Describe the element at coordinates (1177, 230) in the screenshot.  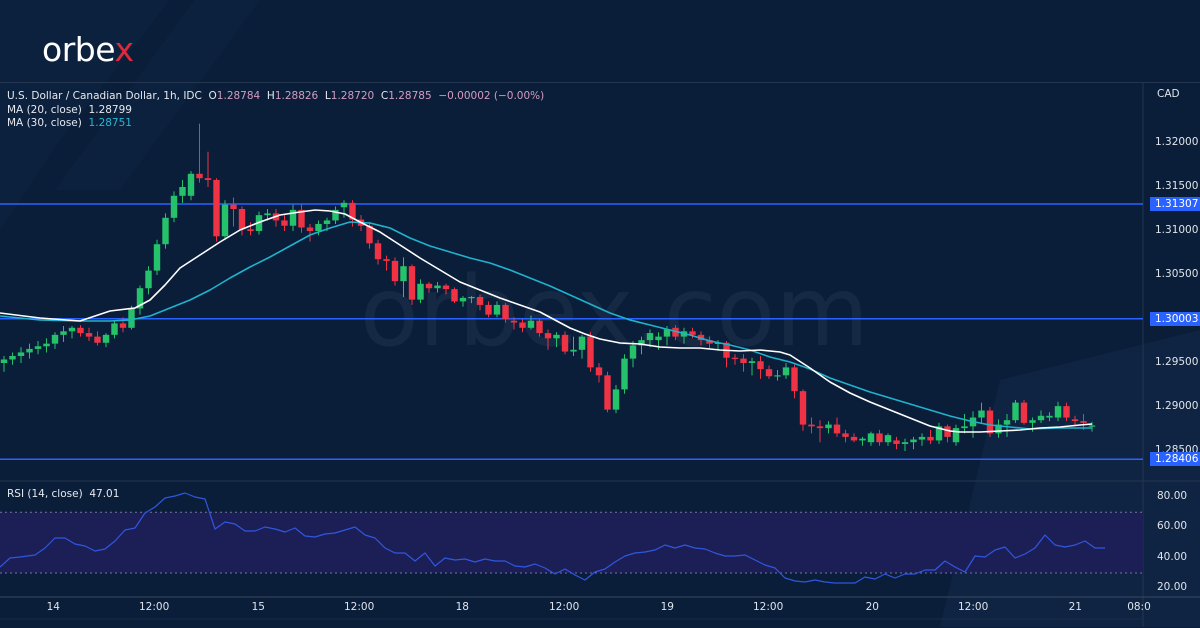
I see `price-tick: 1.31000` at that location.